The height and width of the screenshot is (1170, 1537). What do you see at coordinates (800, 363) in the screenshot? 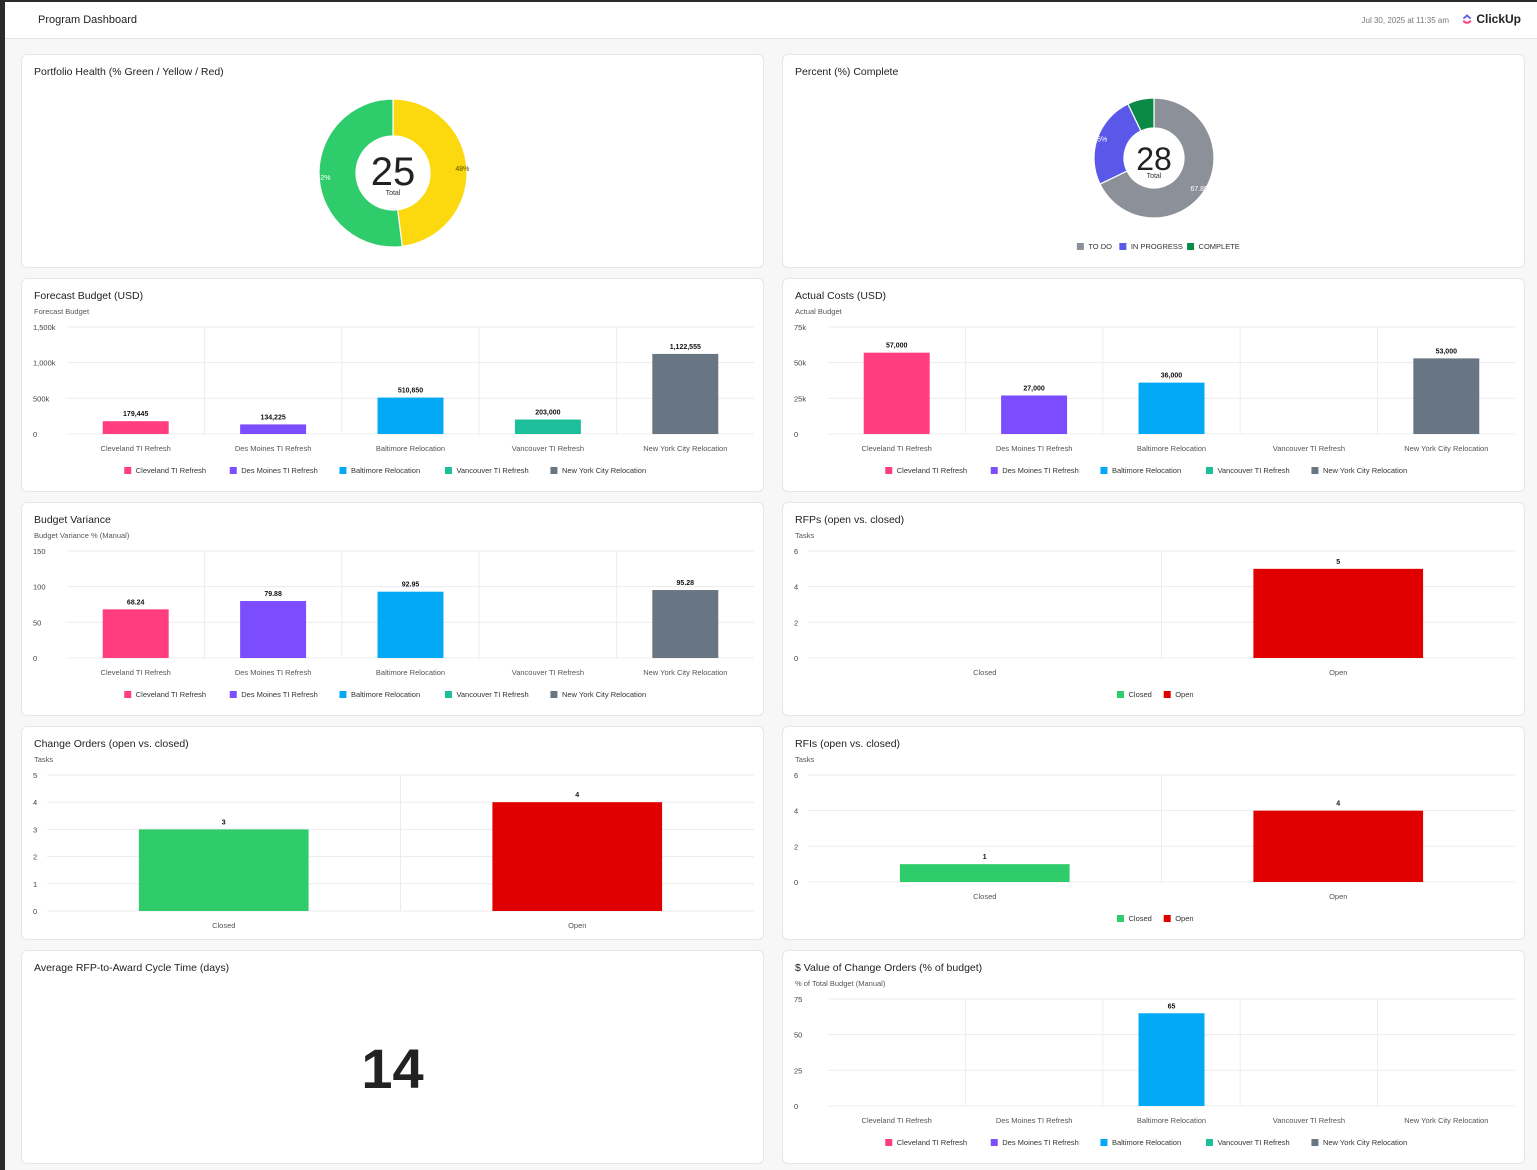
I see `y-tick-label: 50k` at bounding box center [800, 363].